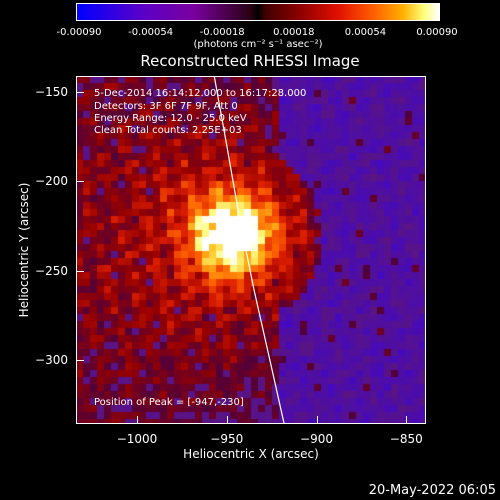 Image resolution: width=500 pixels, height=500 pixels. Describe the element at coordinates (200, 93) in the screenshot. I see `info-time-range: 5-Dec-2014 16:14:12.000 to 16:17:28.000` at that location.